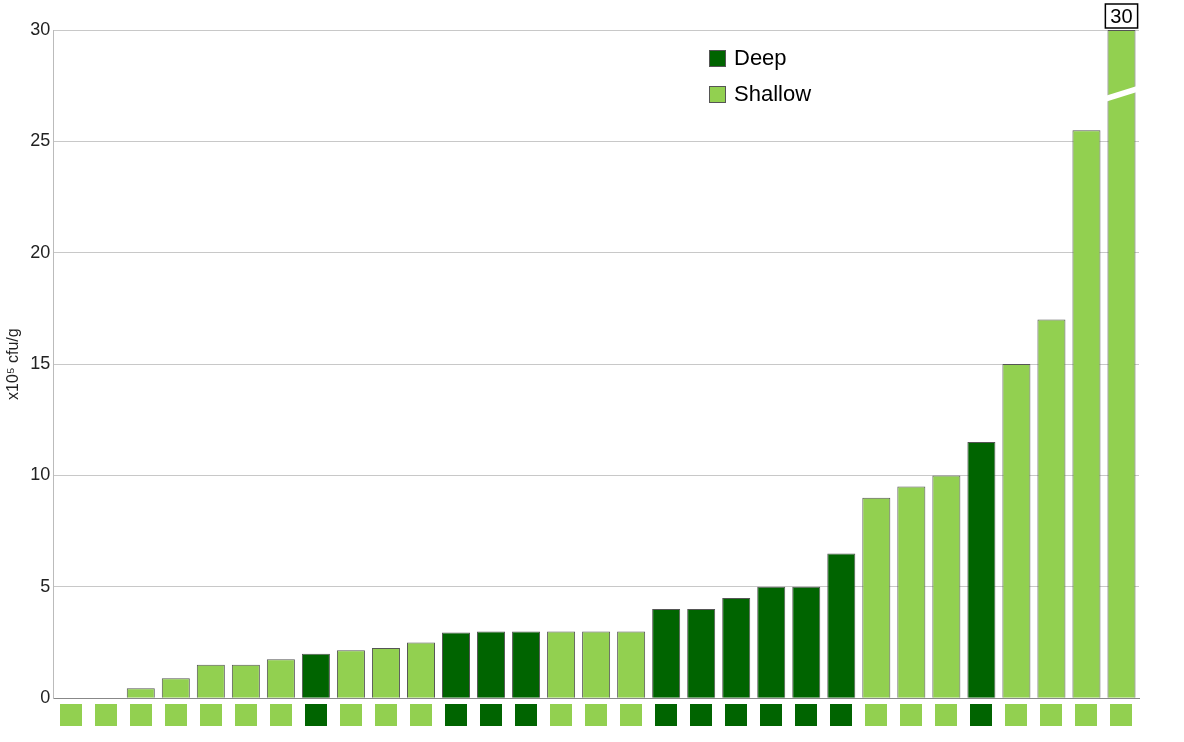 The width and height of the screenshot is (1184, 742). What do you see at coordinates (760, 58) in the screenshot?
I see `legend-label: Deep` at bounding box center [760, 58].